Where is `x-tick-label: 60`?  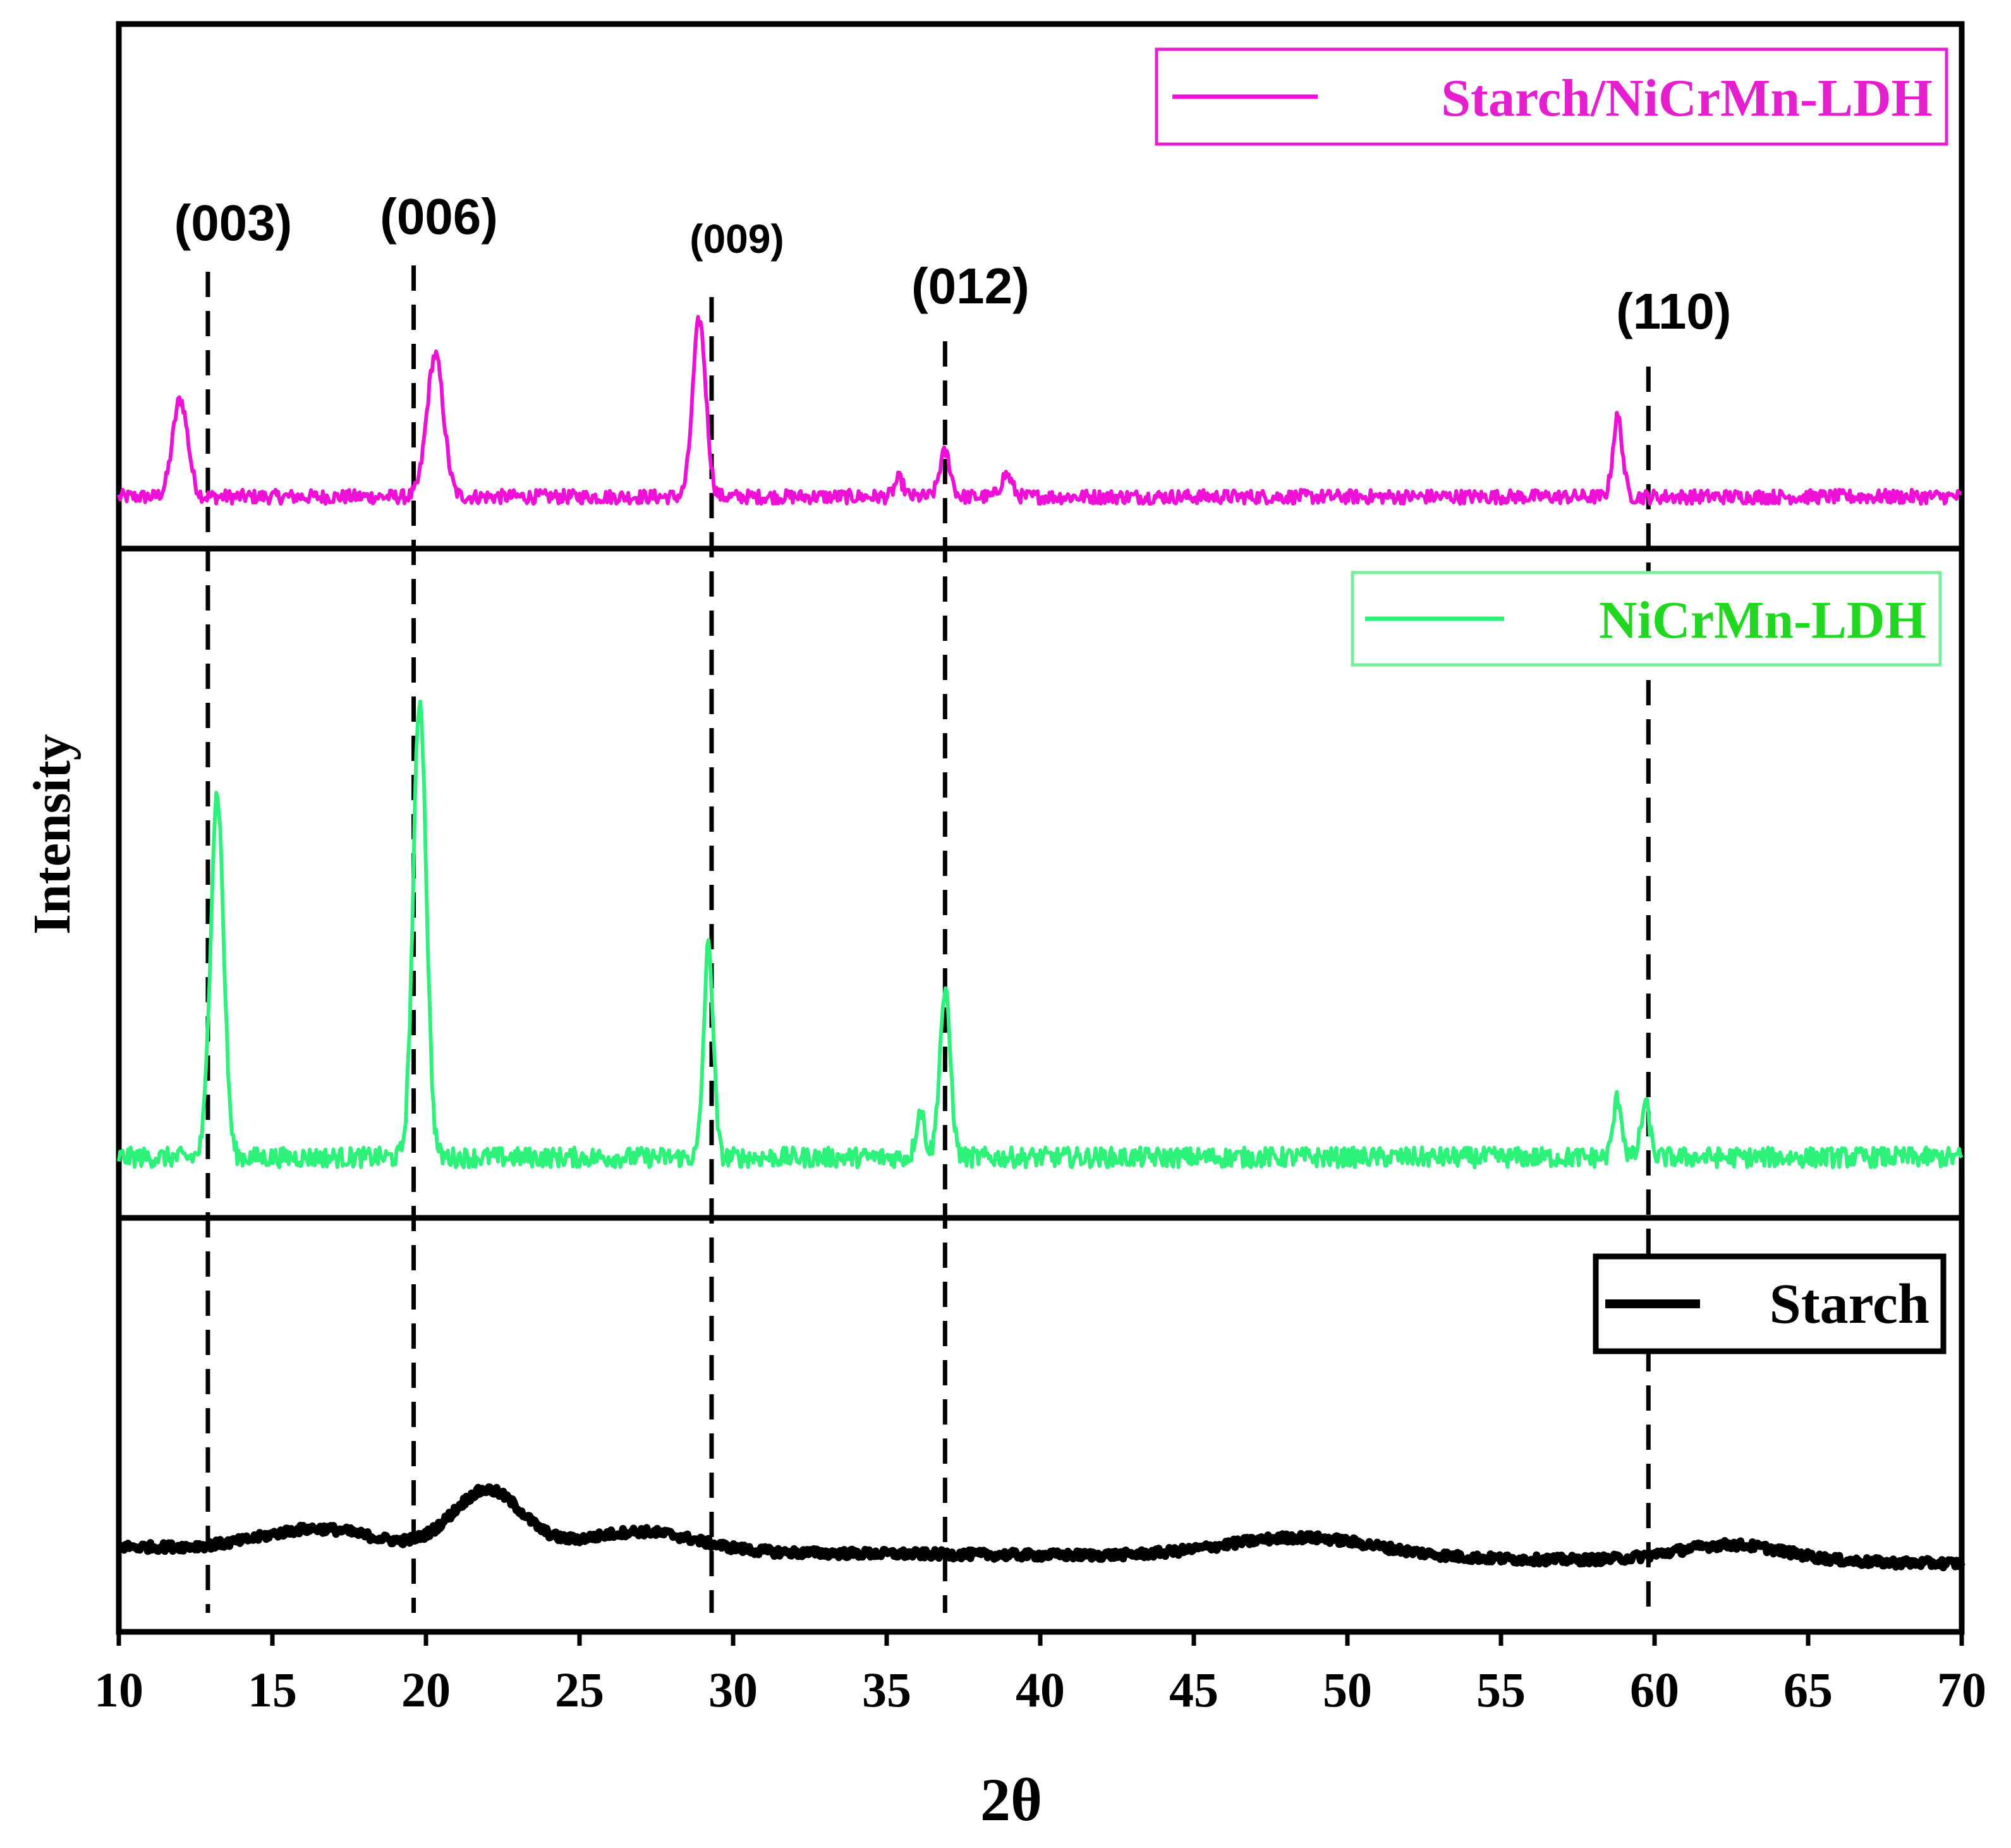 x-tick-label: 60 is located at coordinates (1654, 1690).